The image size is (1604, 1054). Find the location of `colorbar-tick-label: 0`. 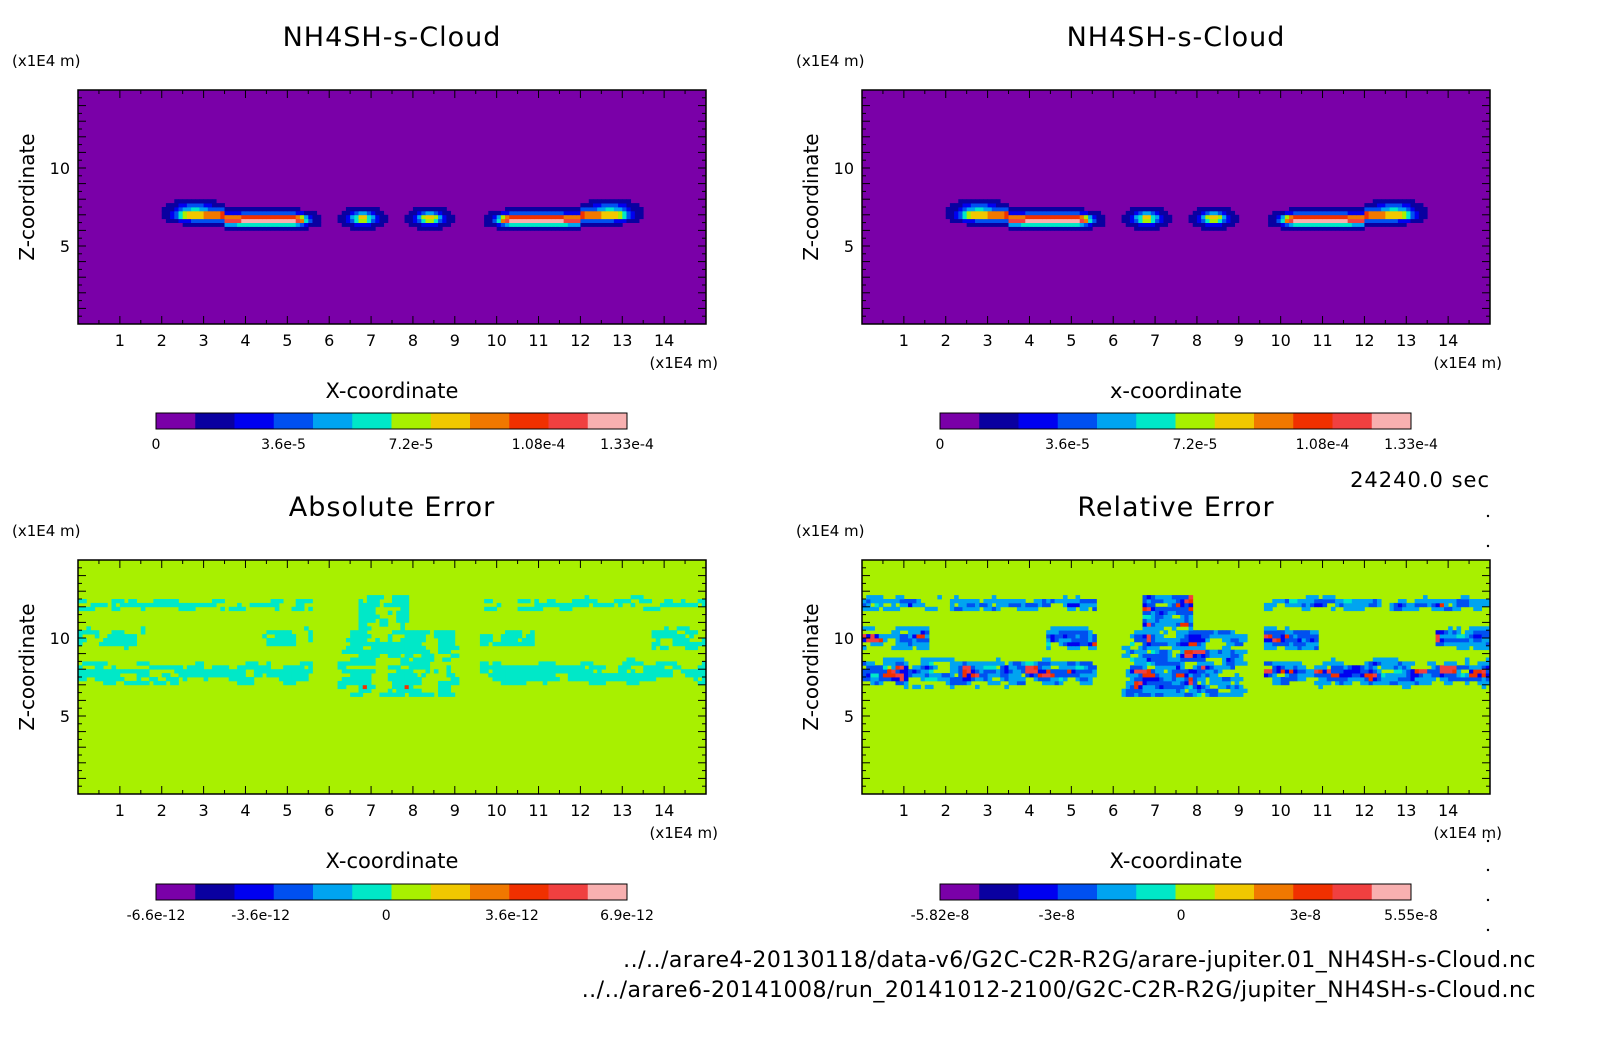

colorbar-tick-label: 0 is located at coordinates (156, 445).